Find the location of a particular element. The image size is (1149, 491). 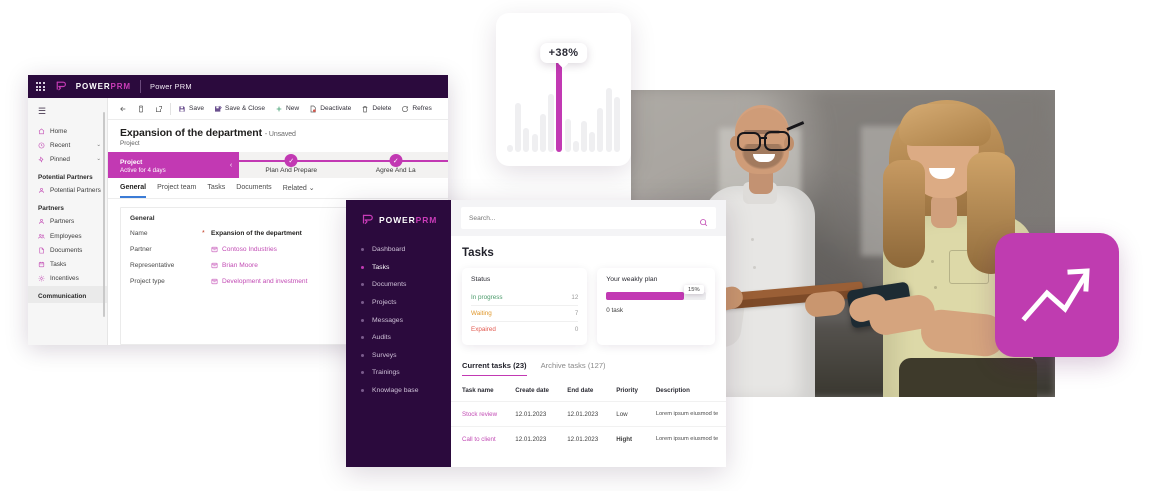

tab-archive-tasks: Archive tasks (127) is located at coordinates (573, 365).